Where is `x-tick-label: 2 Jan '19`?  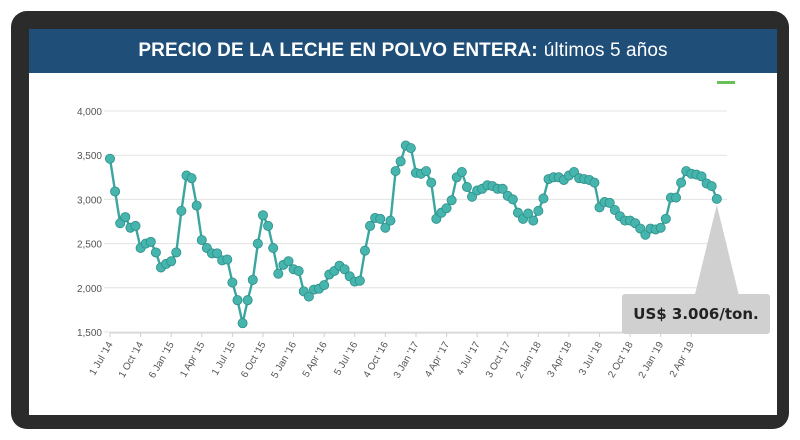
x-tick-label: 2 Jan '19 is located at coordinates (652, 360).